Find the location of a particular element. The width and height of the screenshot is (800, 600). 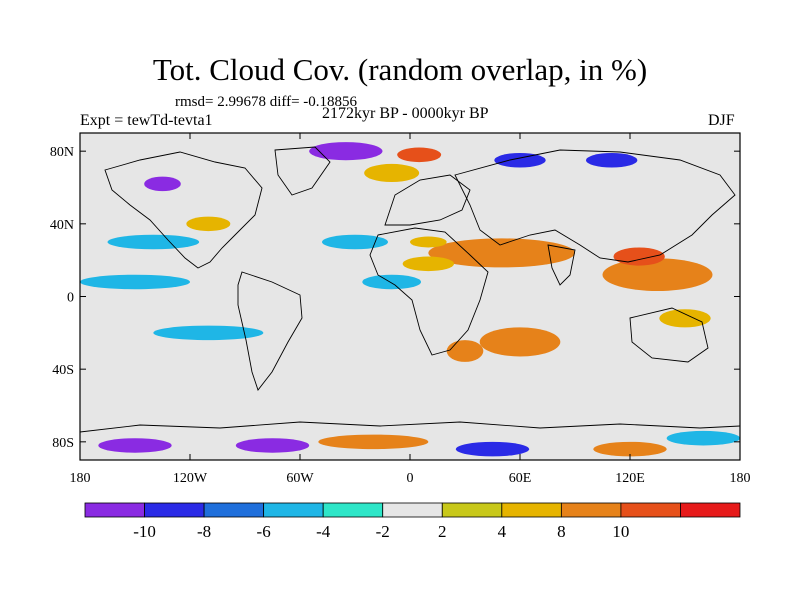

colorbar-label: -8 is located at coordinates (204, 531).